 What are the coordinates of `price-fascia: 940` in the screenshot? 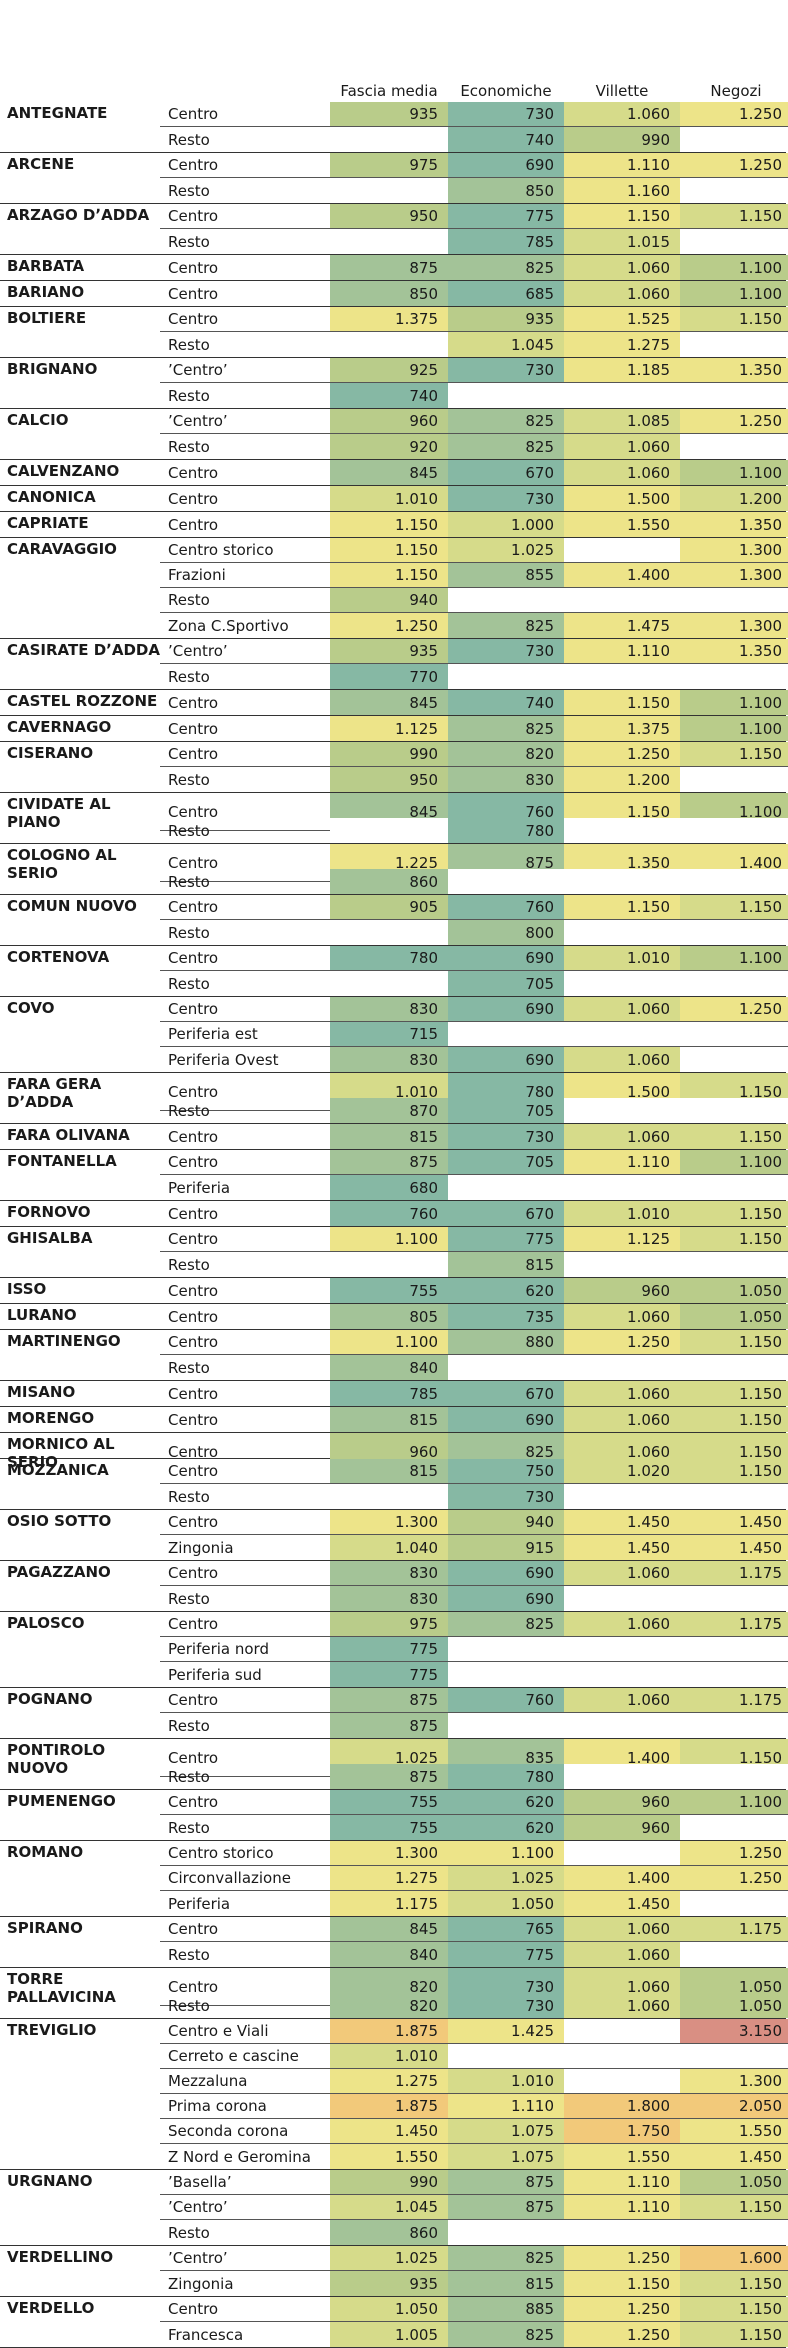 It's located at (389, 600).